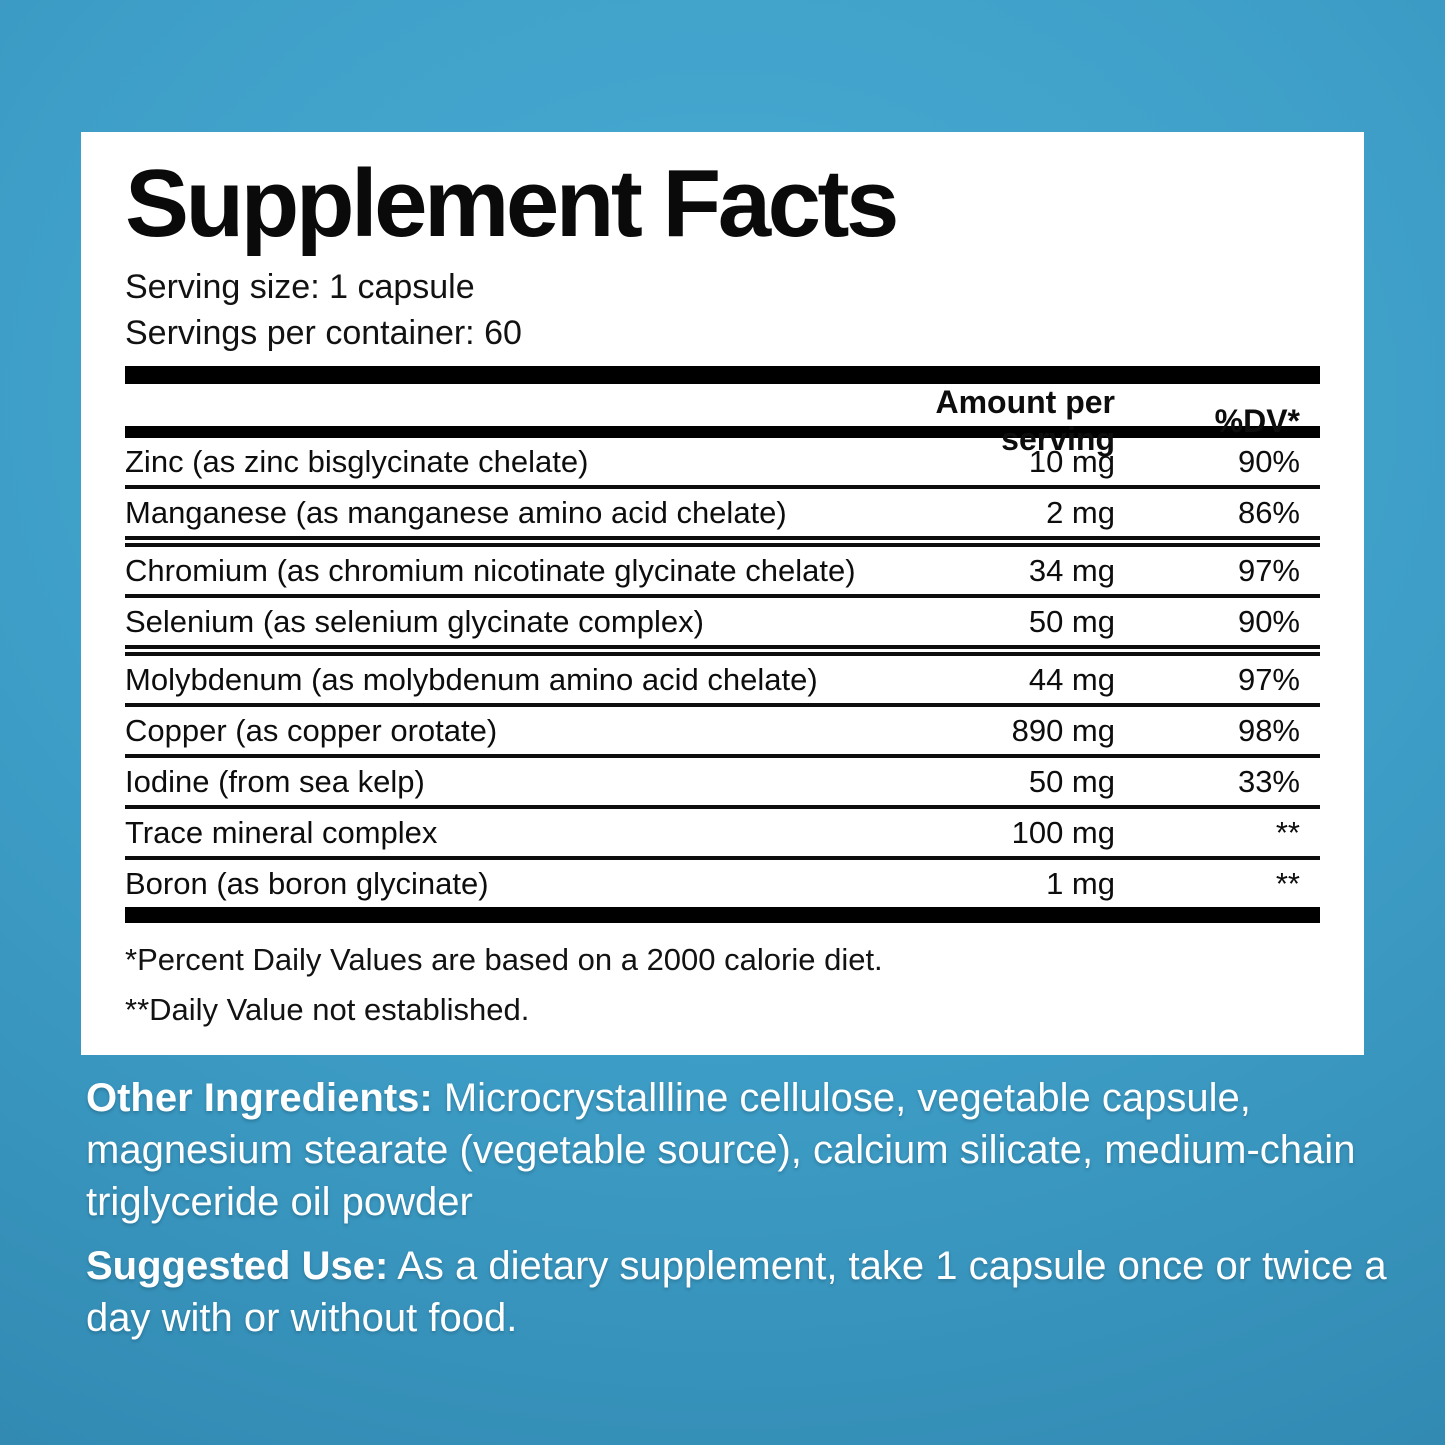 Image resolution: width=1445 pixels, height=1445 pixels. What do you see at coordinates (300, 287) in the screenshot?
I see `serving-size-line: Serving size: 1 capsule` at bounding box center [300, 287].